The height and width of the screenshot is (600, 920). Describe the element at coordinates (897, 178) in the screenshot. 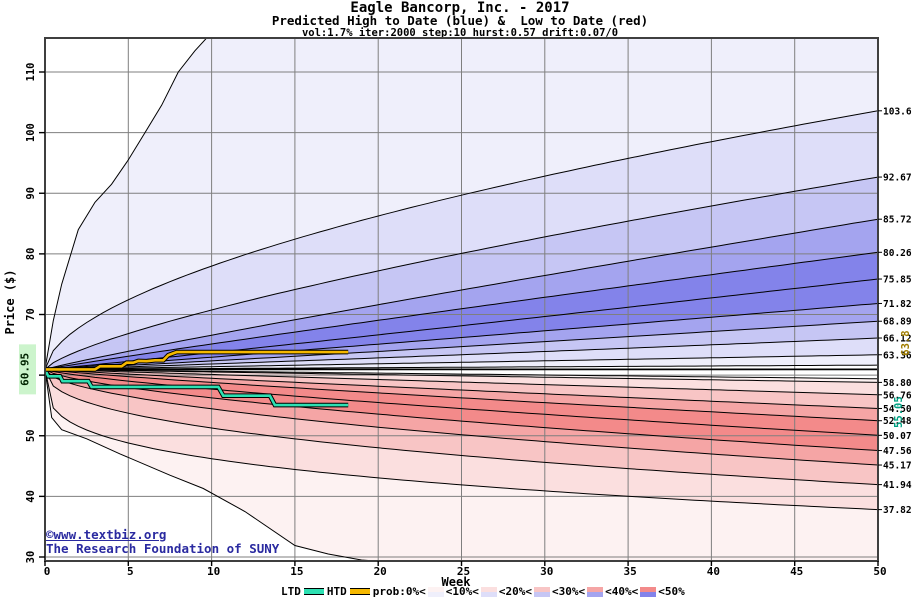

I see `high-end-label-92.67: 92.67` at that location.